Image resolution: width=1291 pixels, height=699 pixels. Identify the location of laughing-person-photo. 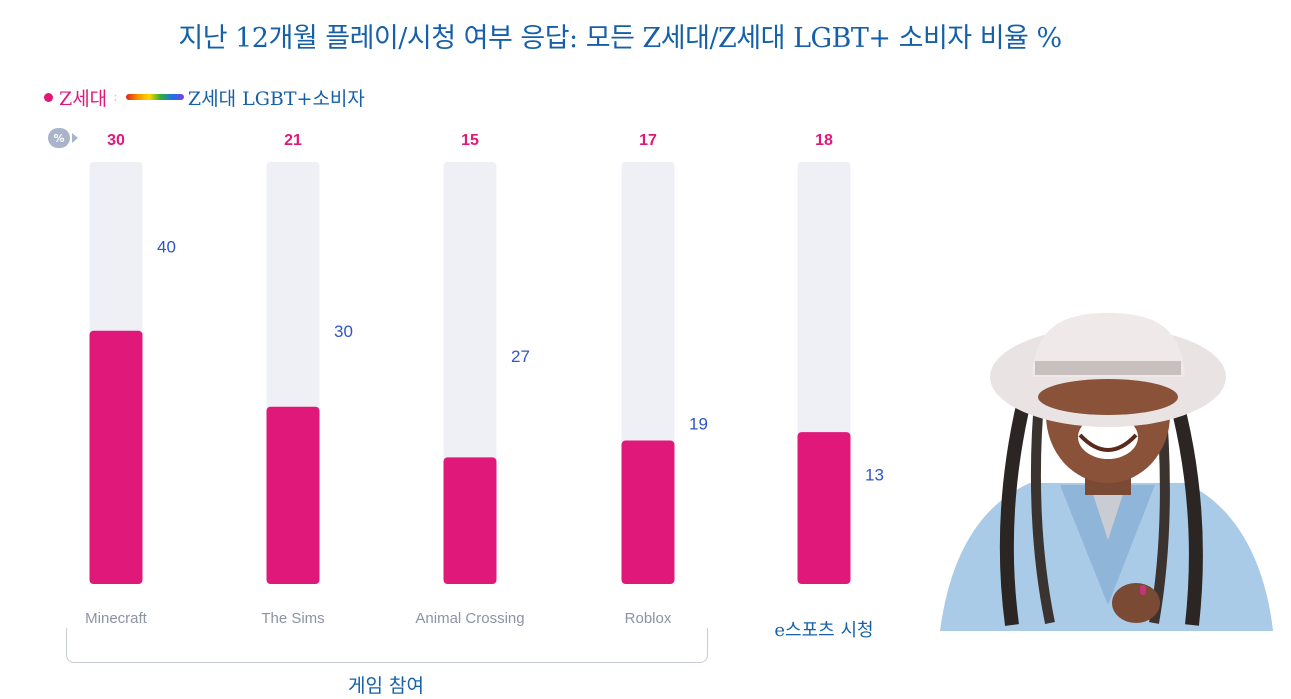
(1106, 472).